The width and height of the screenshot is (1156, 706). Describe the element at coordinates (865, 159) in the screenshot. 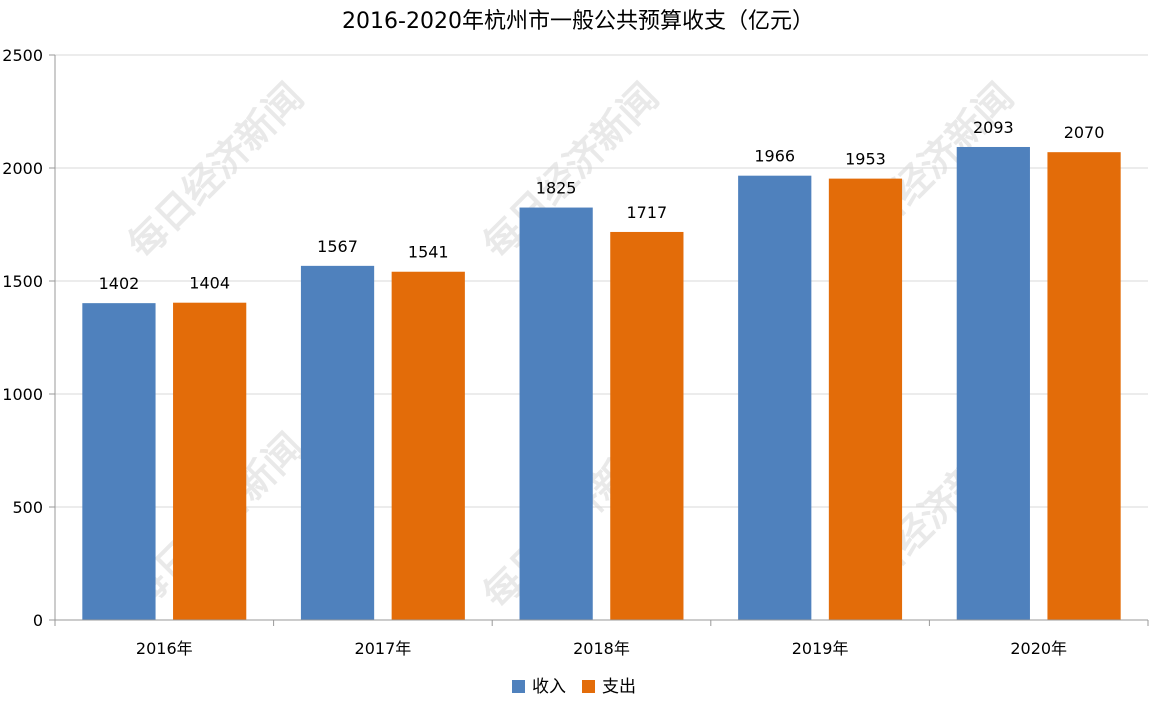

I see `data-label: 1953` at that location.